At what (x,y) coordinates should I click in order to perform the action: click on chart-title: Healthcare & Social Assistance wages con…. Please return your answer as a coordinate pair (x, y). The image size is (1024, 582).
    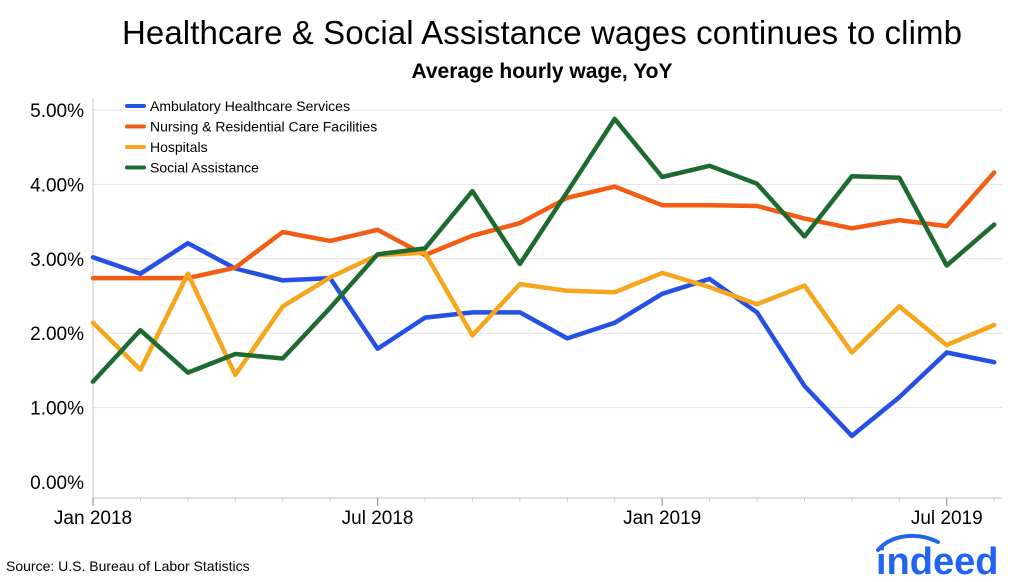
    Looking at the image, I should click on (542, 32).